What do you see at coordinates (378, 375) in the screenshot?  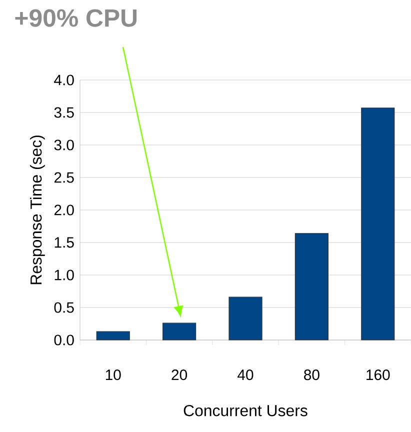 I see `x-tick-label: 160` at bounding box center [378, 375].